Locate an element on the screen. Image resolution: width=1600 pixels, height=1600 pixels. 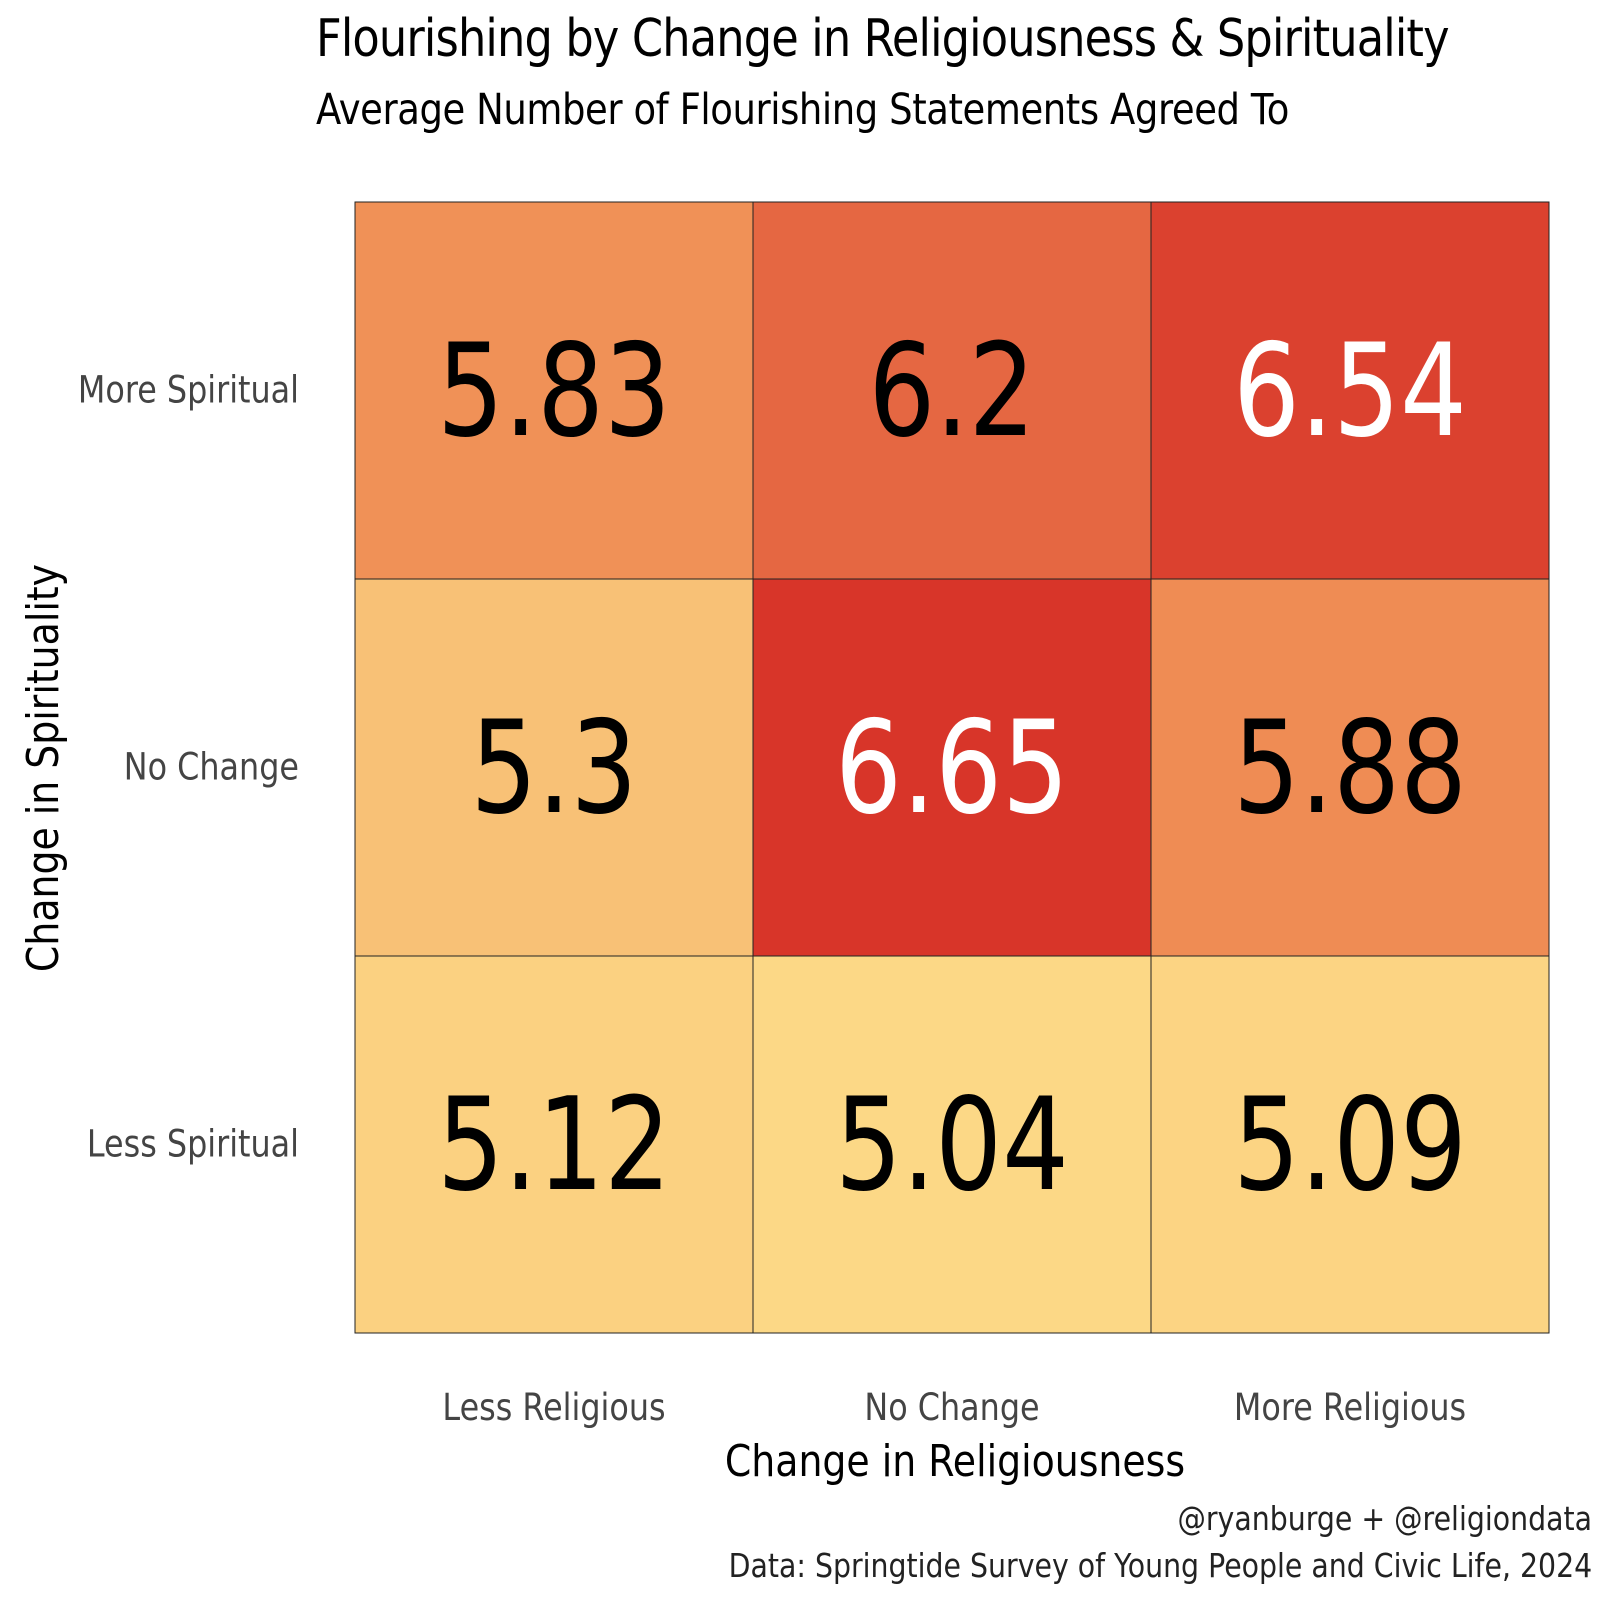
heatmap-cell-value: 5.04 is located at coordinates (952, 1145).